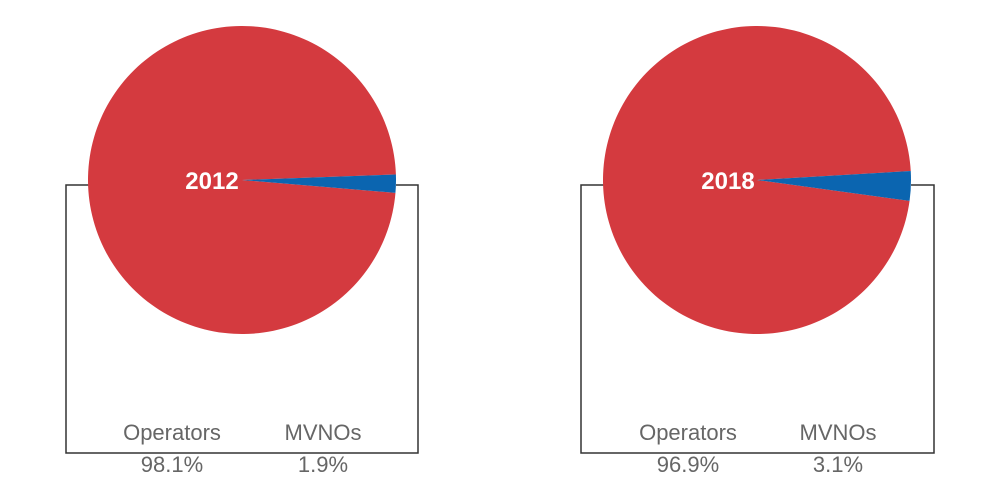  Describe the element at coordinates (172, 432) in the screenshot. I see `legend-name-operators-2012: Operators` at that location.